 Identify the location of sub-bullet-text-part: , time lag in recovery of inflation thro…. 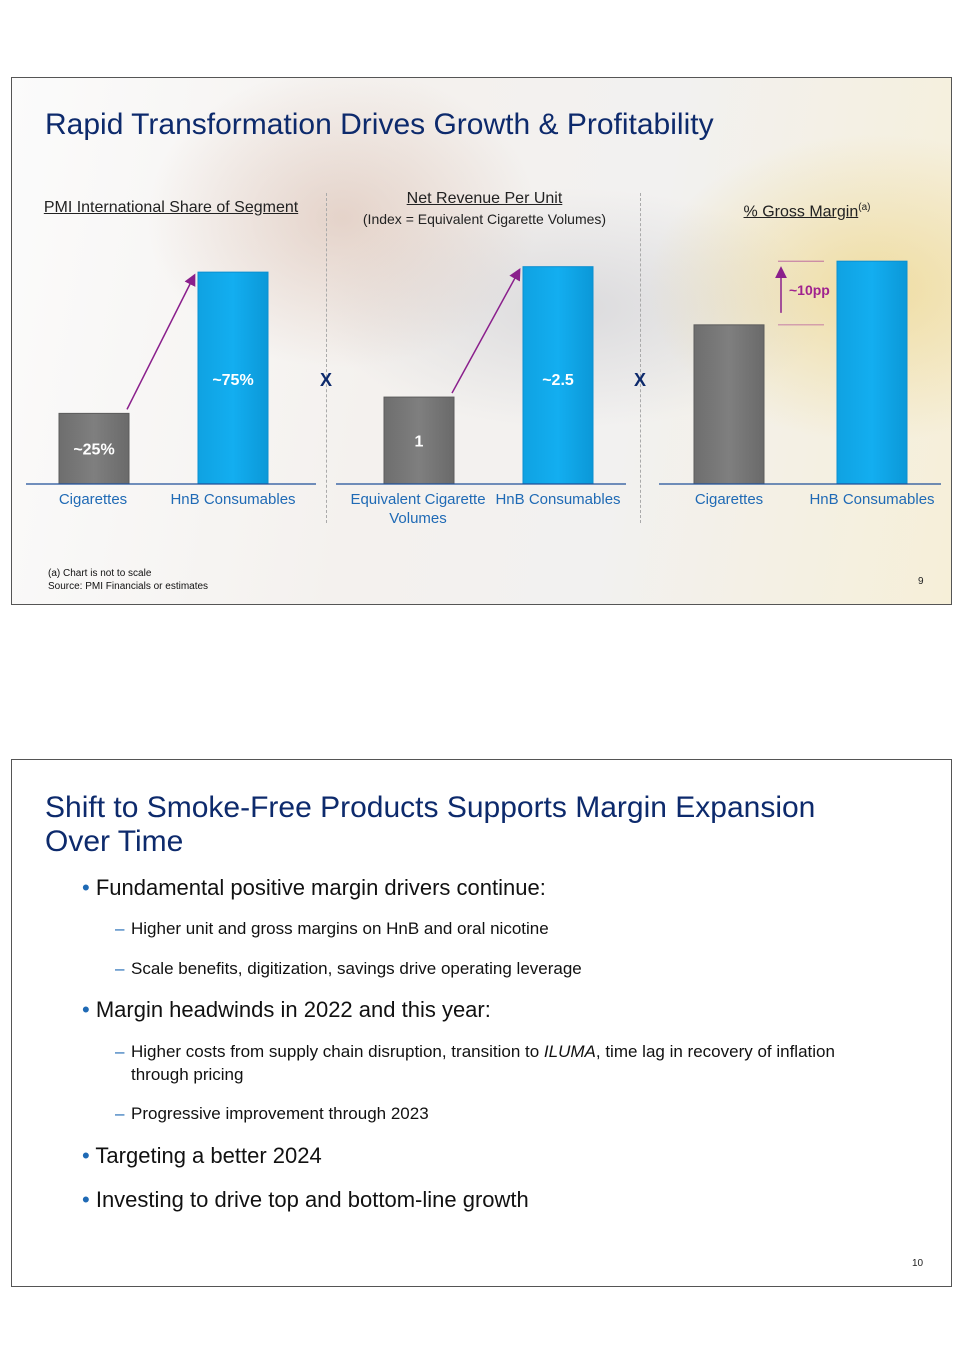
(483, 1063).